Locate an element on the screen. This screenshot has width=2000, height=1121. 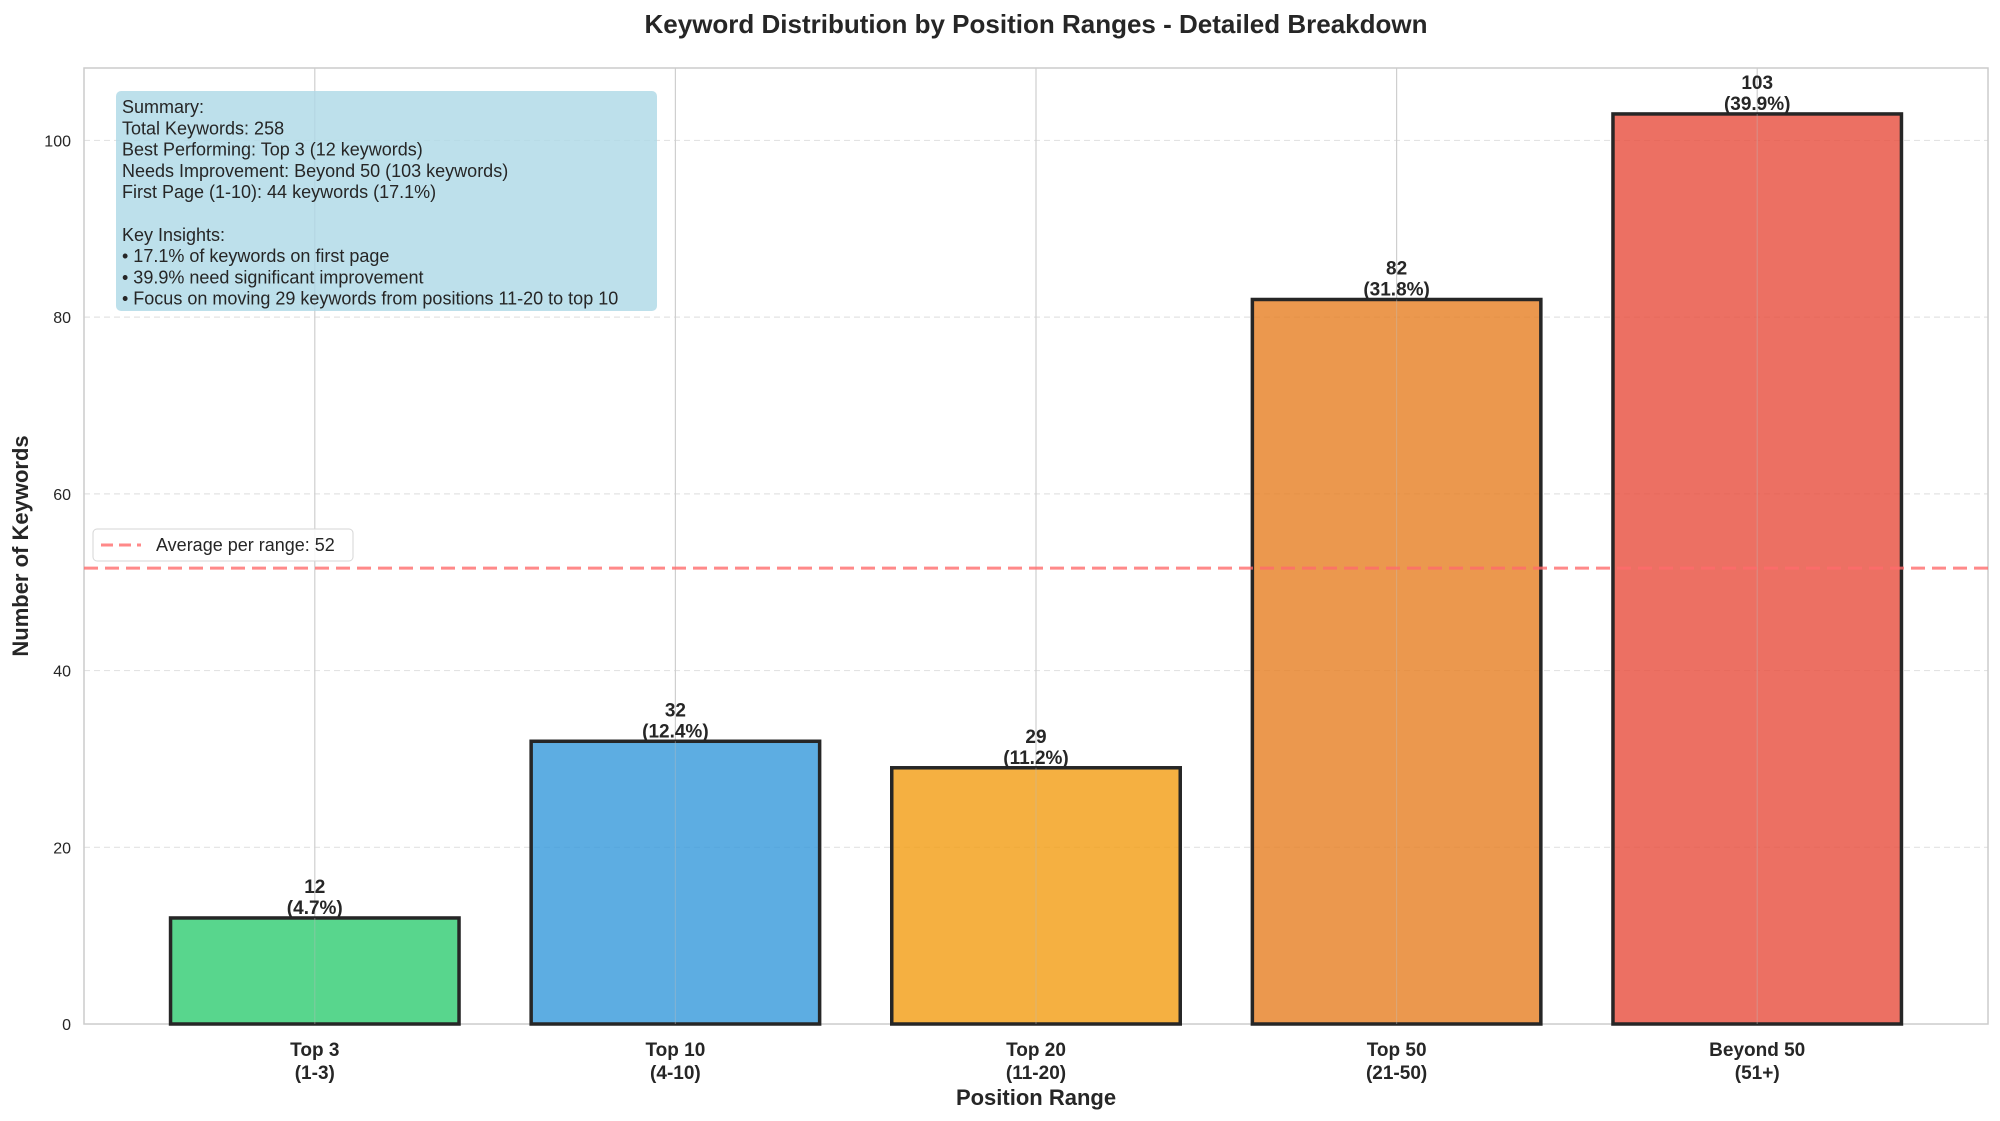
bar-value-label: 12 is located at coordinates (314, 887).